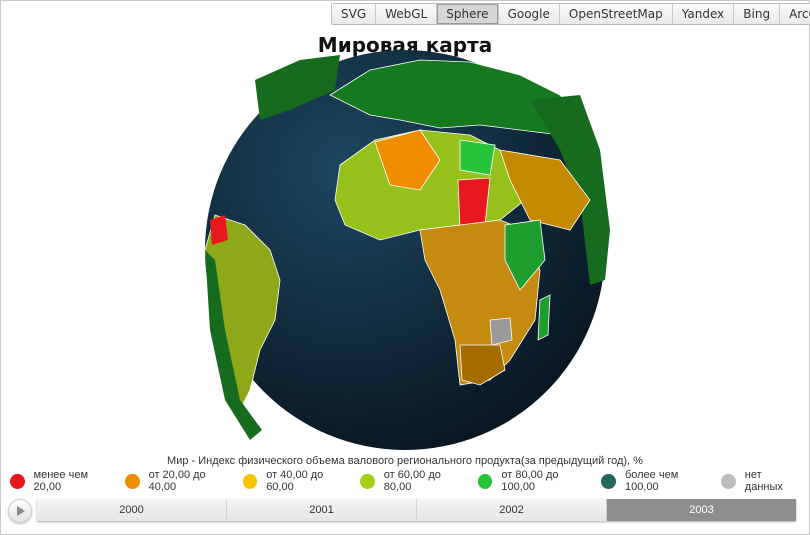  What do you see at coordinates (467, 14) in the screenshot?
I see `tab-sphere: Sphere` at bounding box center [467, 14].